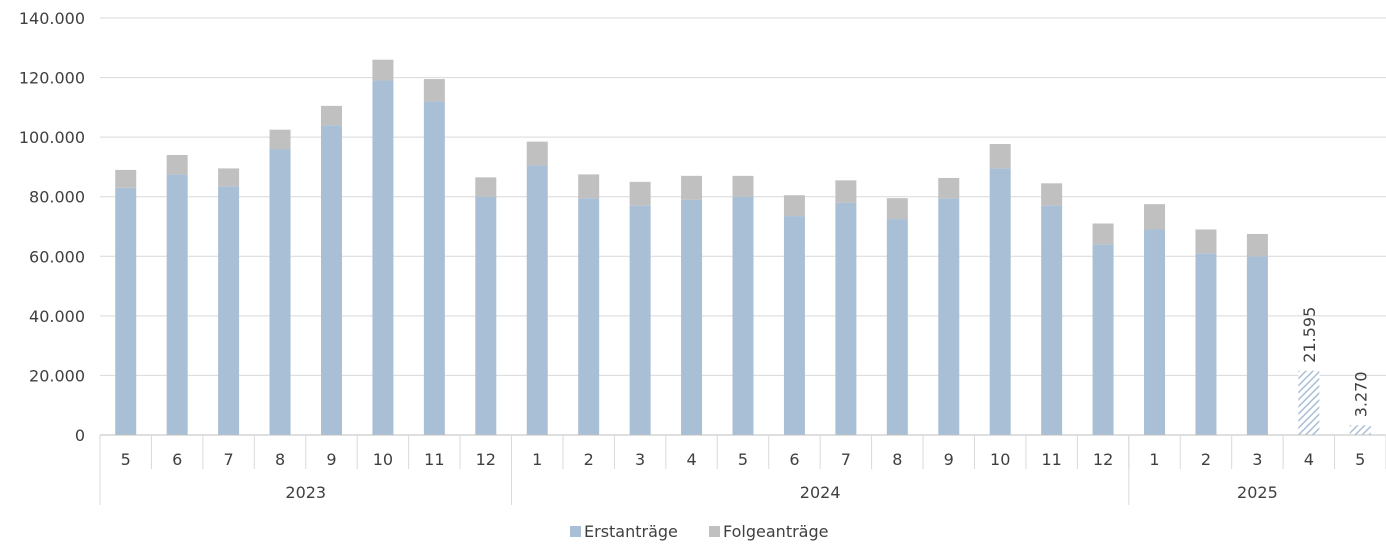 The image size is (1386, 546). Describe the element at coordinates (1360, 394) in the screenshot. I see `data-label: 3.270` at that location.